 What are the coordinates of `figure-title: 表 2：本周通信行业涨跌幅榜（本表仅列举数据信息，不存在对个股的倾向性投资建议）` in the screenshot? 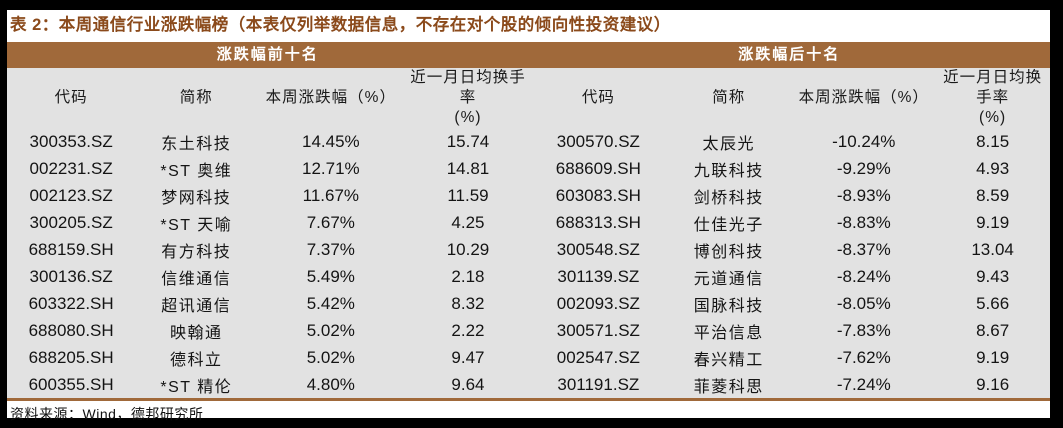 It's located at (340, 25).